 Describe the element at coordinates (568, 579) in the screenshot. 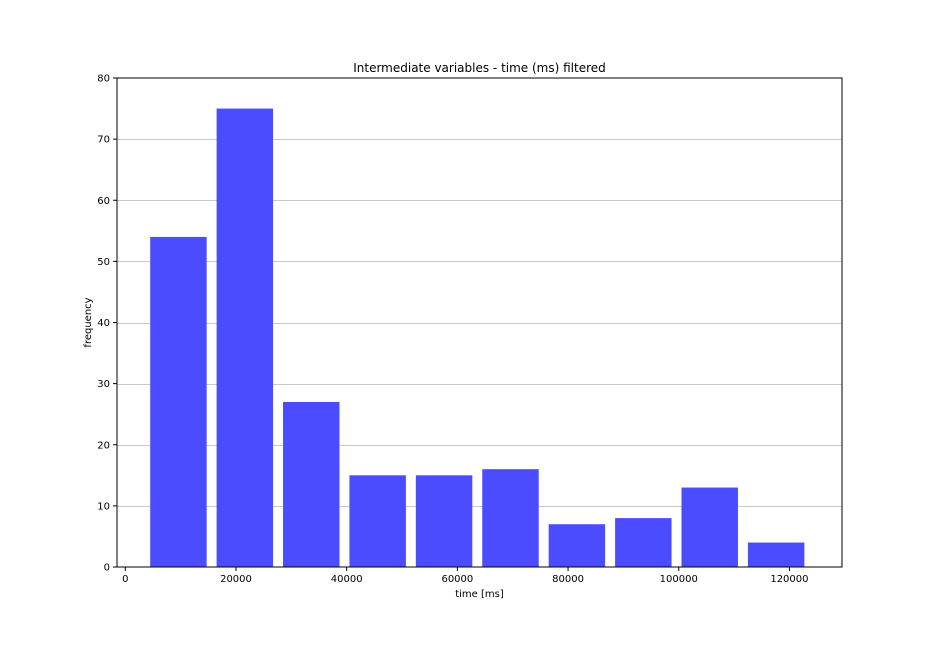

I see `x-tick-label: 80000` at that location.